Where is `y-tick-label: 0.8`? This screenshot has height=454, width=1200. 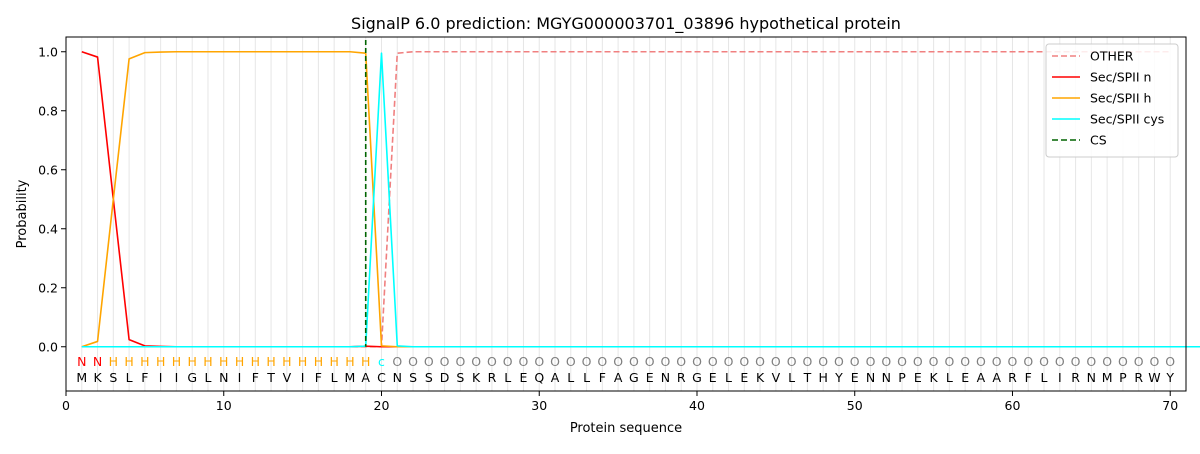 y-tick-label: 0.8 is located at coordinates (48, 110).